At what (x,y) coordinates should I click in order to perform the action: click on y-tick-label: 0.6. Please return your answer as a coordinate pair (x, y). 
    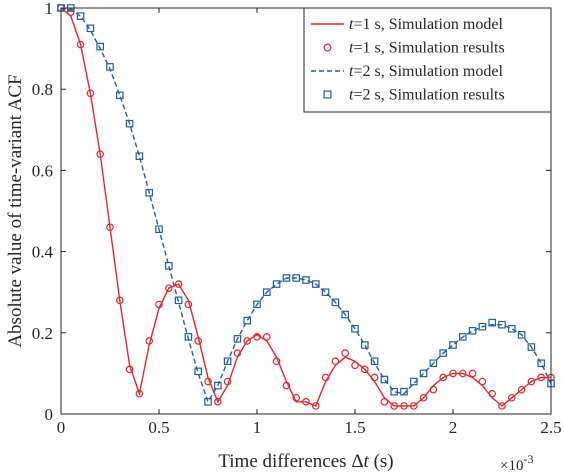
    Looking at the image, I should click on (42, 170).